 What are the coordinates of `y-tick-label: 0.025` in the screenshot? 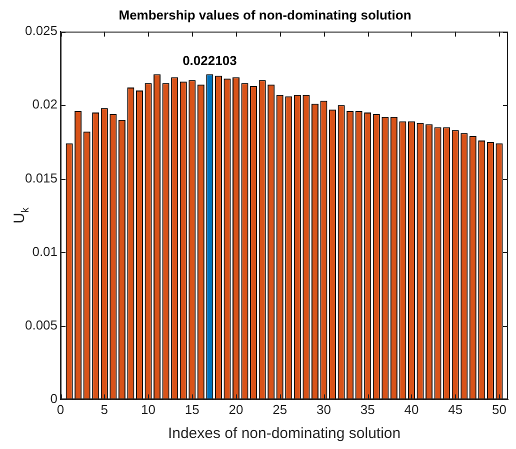 It's located at (41, 30).